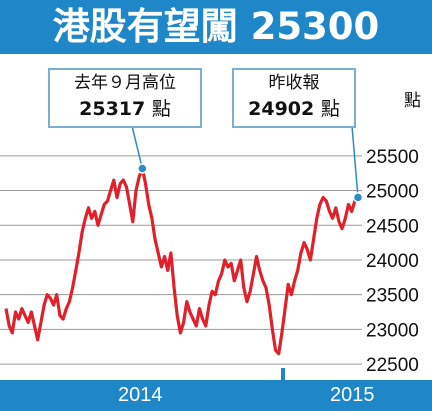  What do you see at coordinates (392, 330) in the screenshot?
I see `y-tick-label: 23000` at bounding box center [392, 330].